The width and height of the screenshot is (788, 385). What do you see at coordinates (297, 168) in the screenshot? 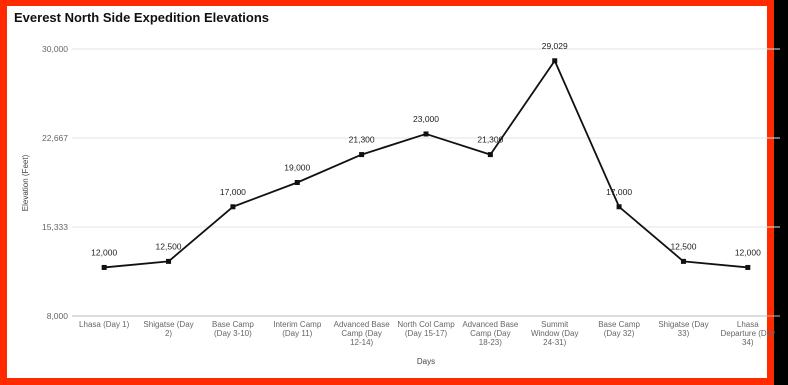
I see `data-label: 19,000` at bounding box center [297, 168].